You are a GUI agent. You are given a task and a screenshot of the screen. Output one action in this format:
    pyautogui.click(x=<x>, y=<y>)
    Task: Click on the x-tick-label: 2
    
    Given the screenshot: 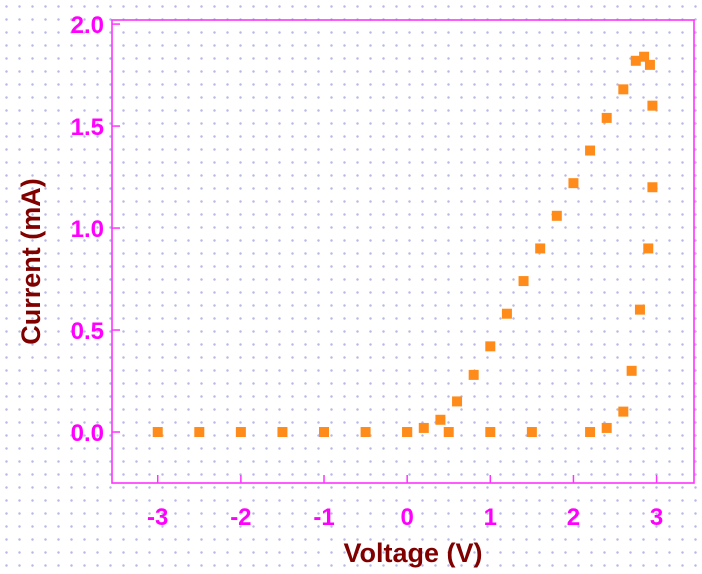 What is the action you would take?
    pyautogui.click(x=573, y=517)
    